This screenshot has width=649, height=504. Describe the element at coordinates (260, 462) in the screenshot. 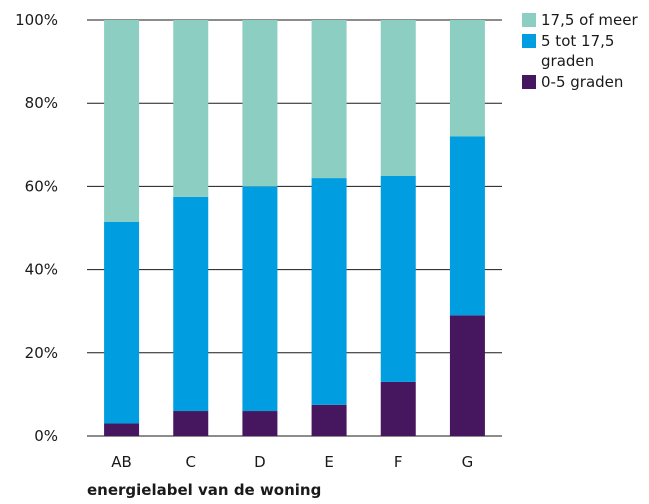

I see `x-tick-label: D` at that location.